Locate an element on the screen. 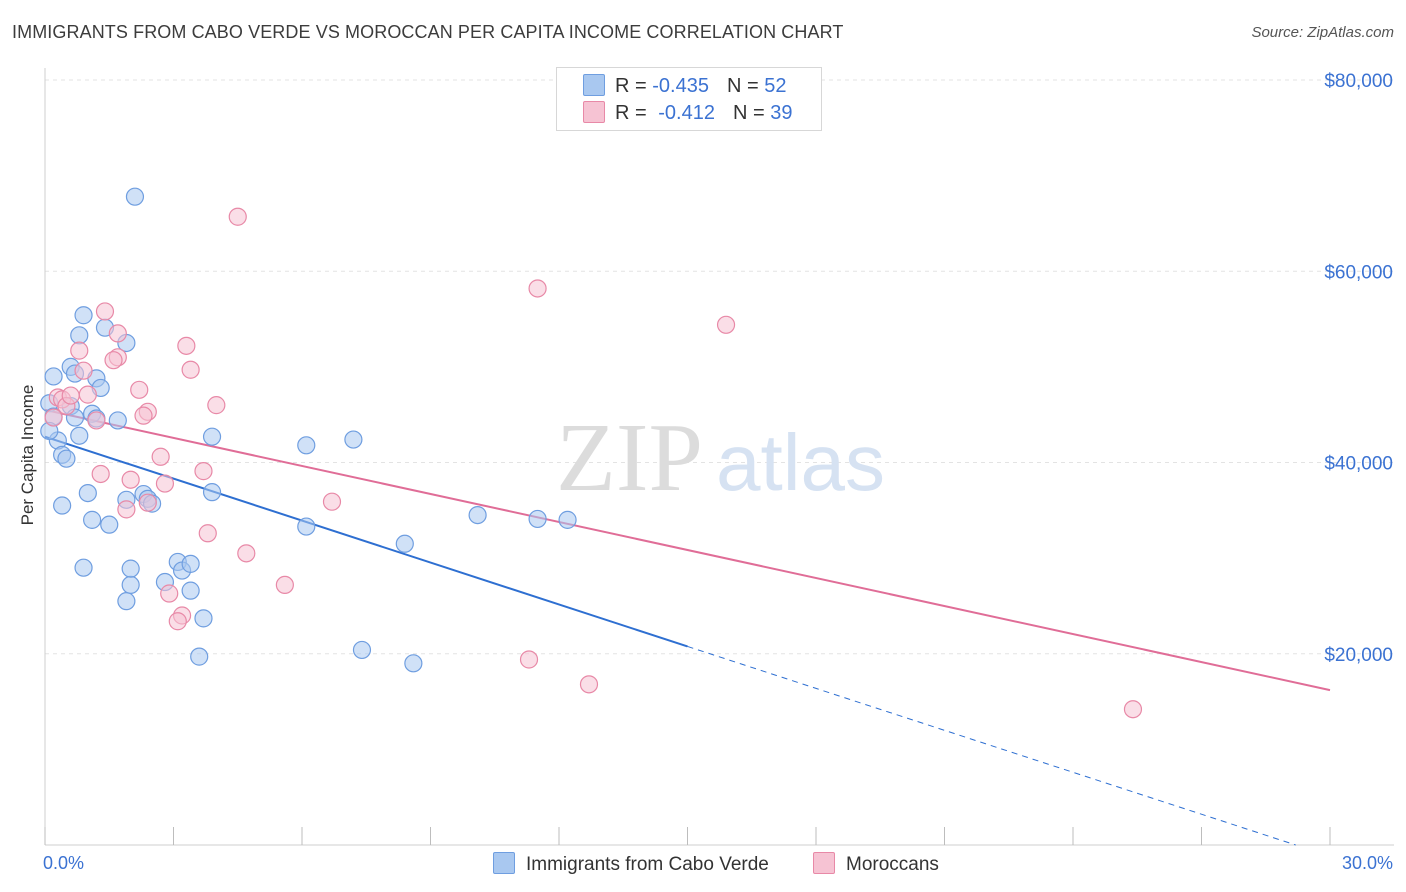 The width and height of the screenshot is (1406, 892). legend-row-cabo-verde: R = -0.435 N = 52 is located at coordinates (684, 86).